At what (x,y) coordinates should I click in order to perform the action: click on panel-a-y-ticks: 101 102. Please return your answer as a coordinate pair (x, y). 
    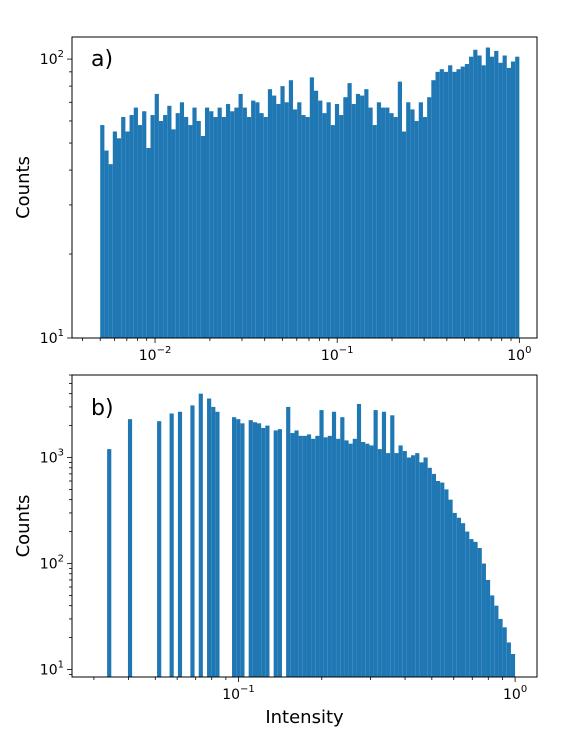
    Looking at the image, I should click on (56, 198).